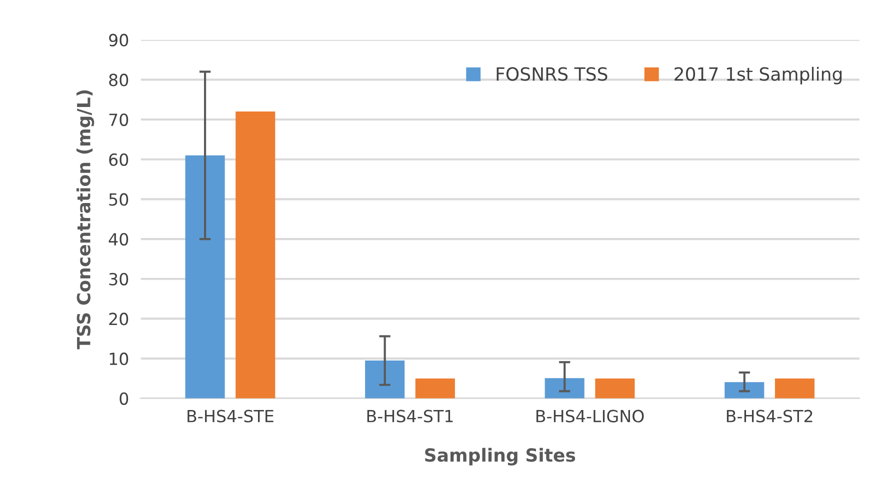 This screenshot has height=498, width=877. Describe the element at coordinates (124, 398) in the screenshot. I see `y-tick-label: 0` at that location.